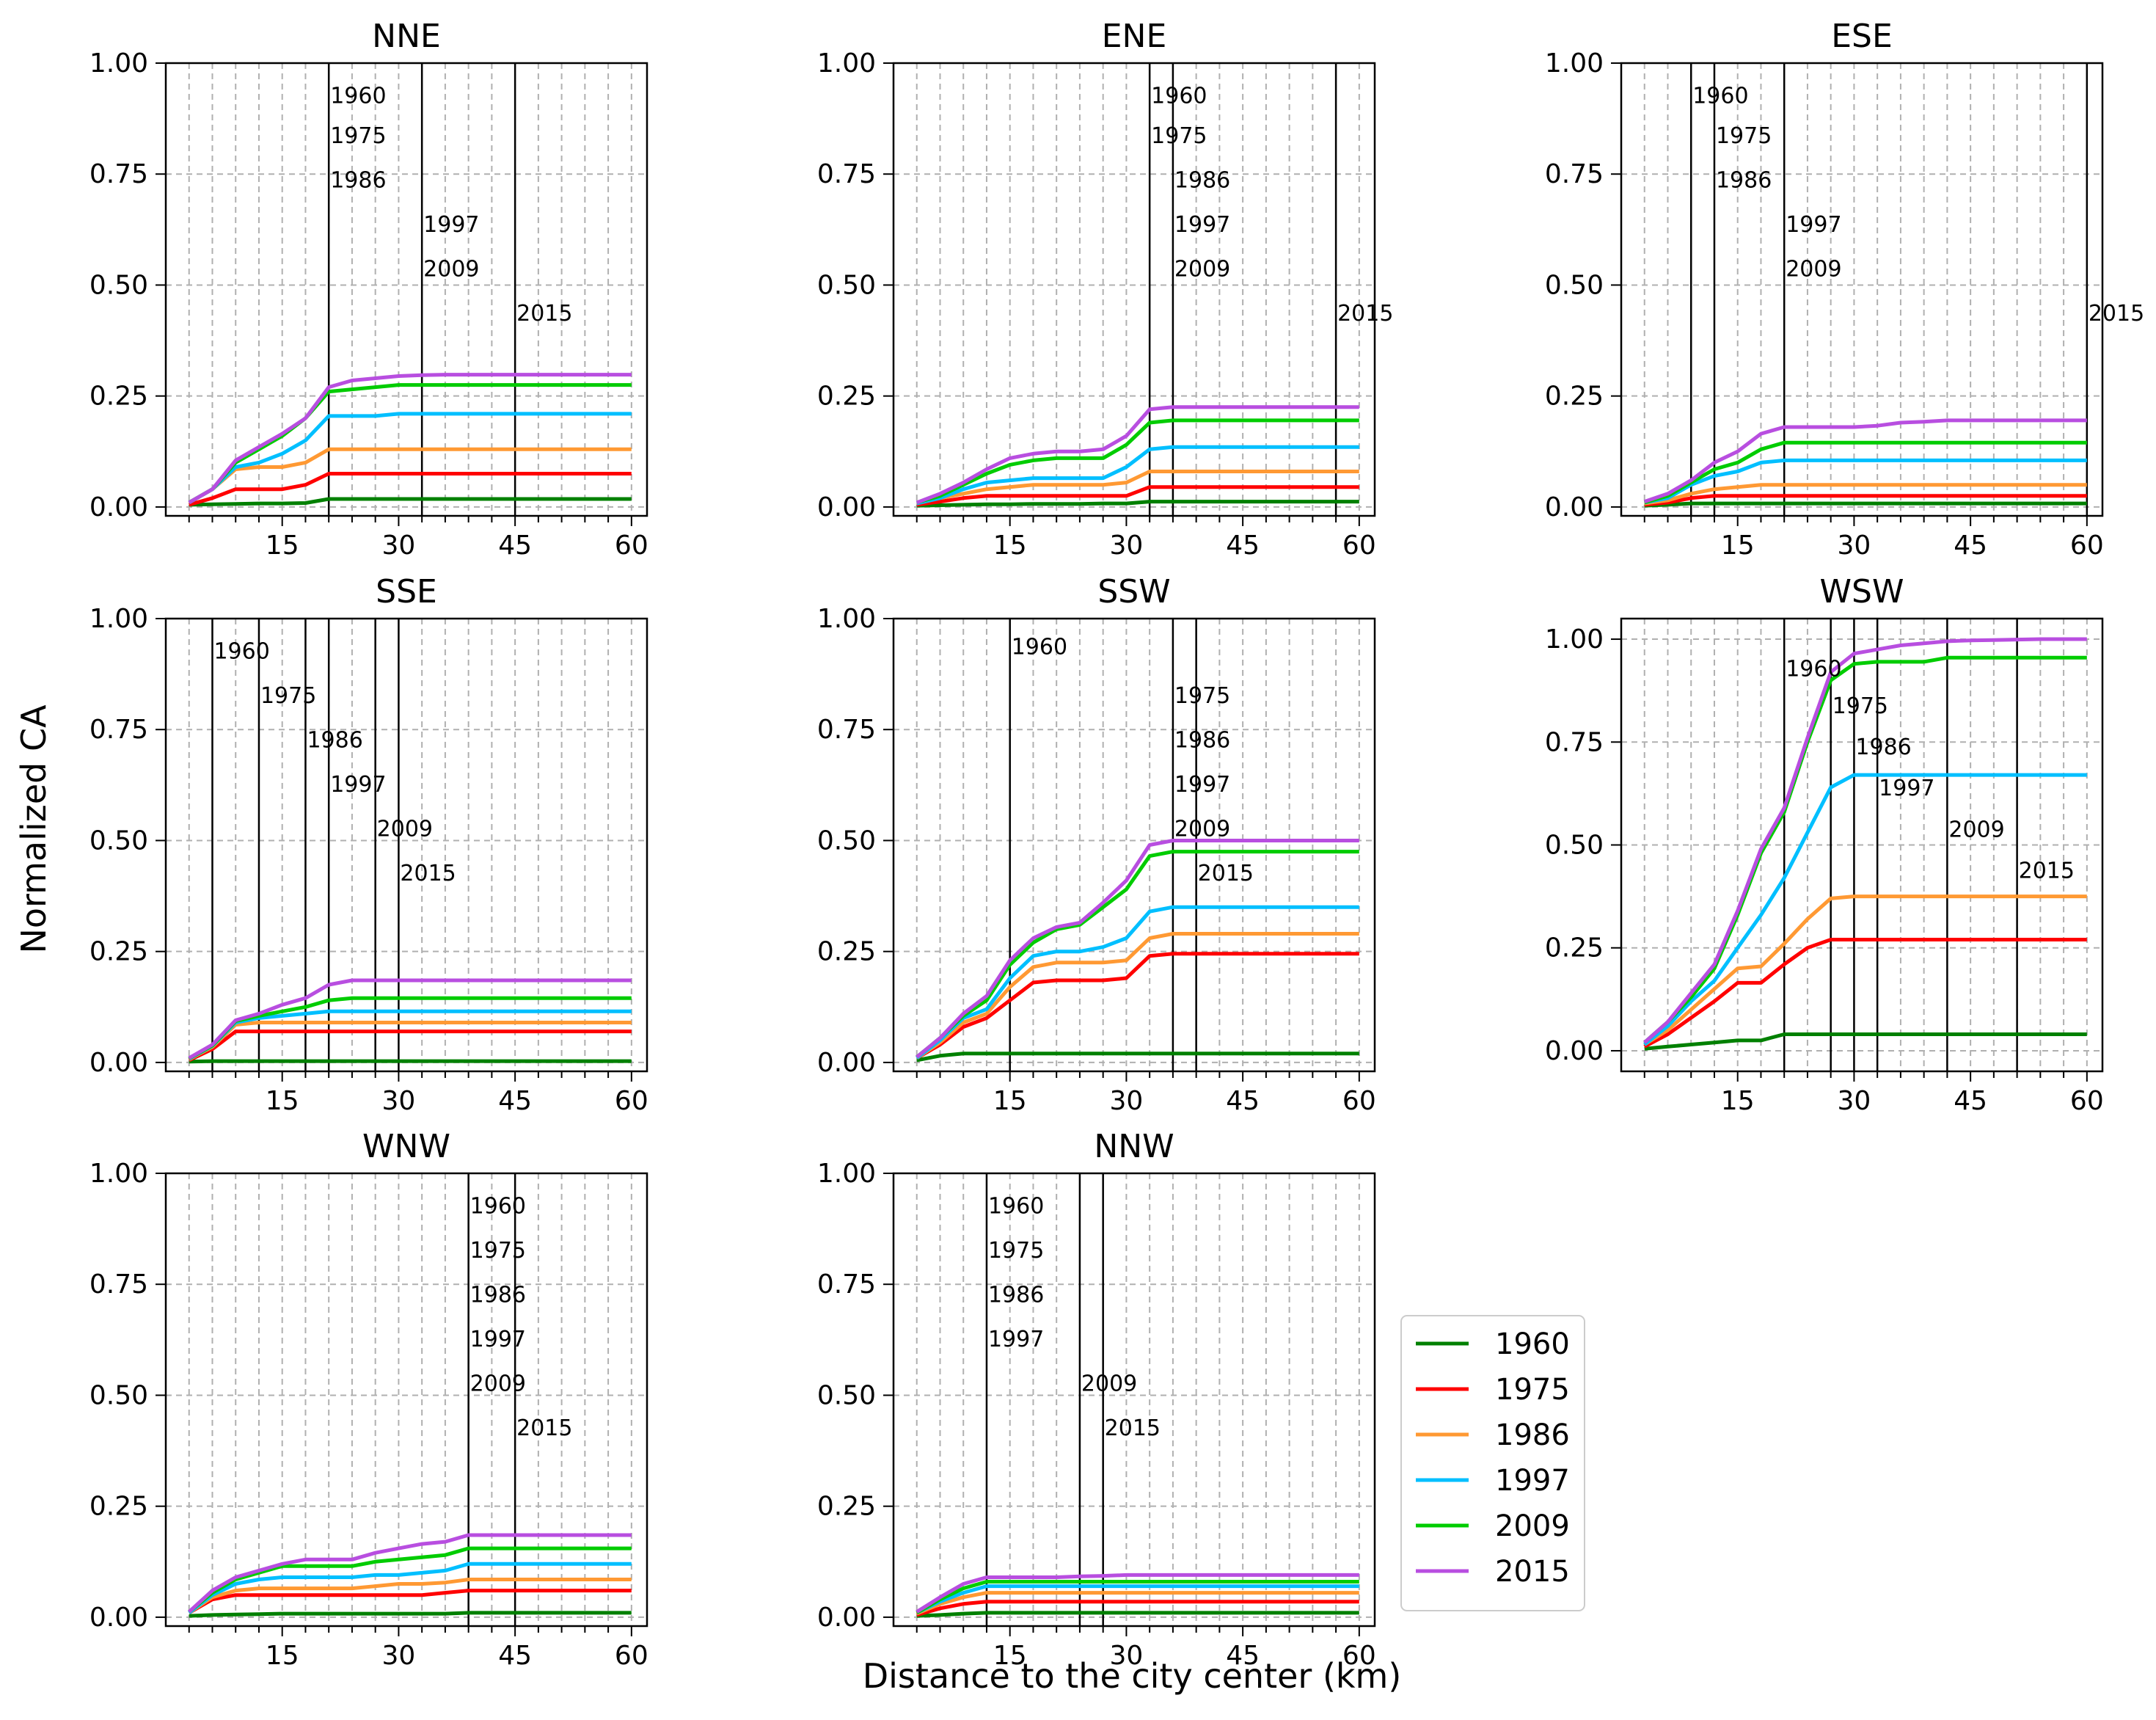  Describe the element at coordinates (1533, 1390) in the screenshot. I see `legend-label: 1975` at that location.